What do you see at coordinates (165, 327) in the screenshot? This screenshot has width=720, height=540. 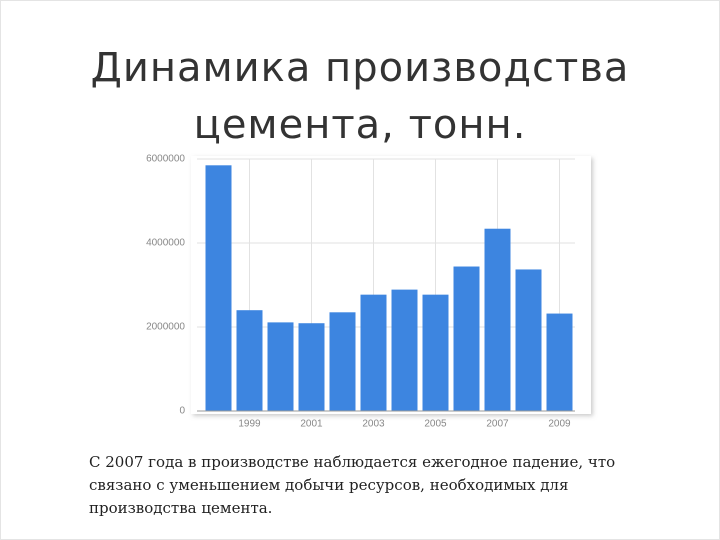 I see `y-tick-label: 2000000` at bounding box center [165, 327].